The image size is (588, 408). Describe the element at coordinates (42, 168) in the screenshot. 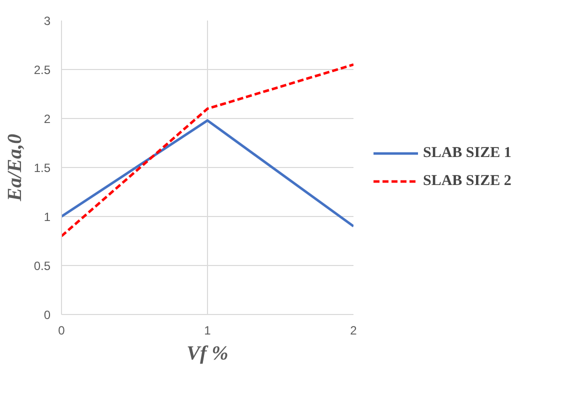

I see `y-tick-label: 1.5` at that location.